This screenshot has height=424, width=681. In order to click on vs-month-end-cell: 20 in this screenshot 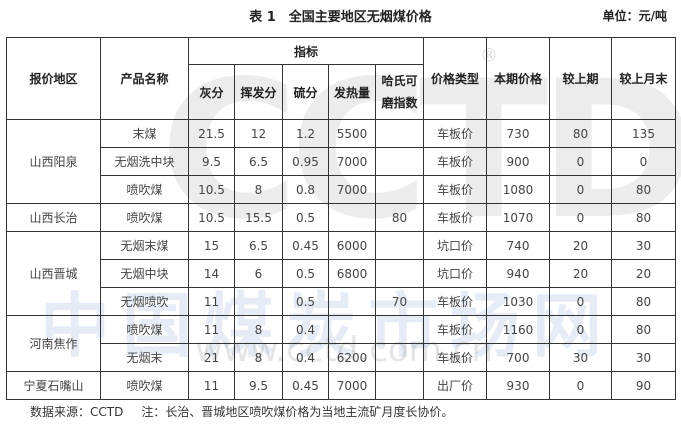, I will do `click(643, 273)`.